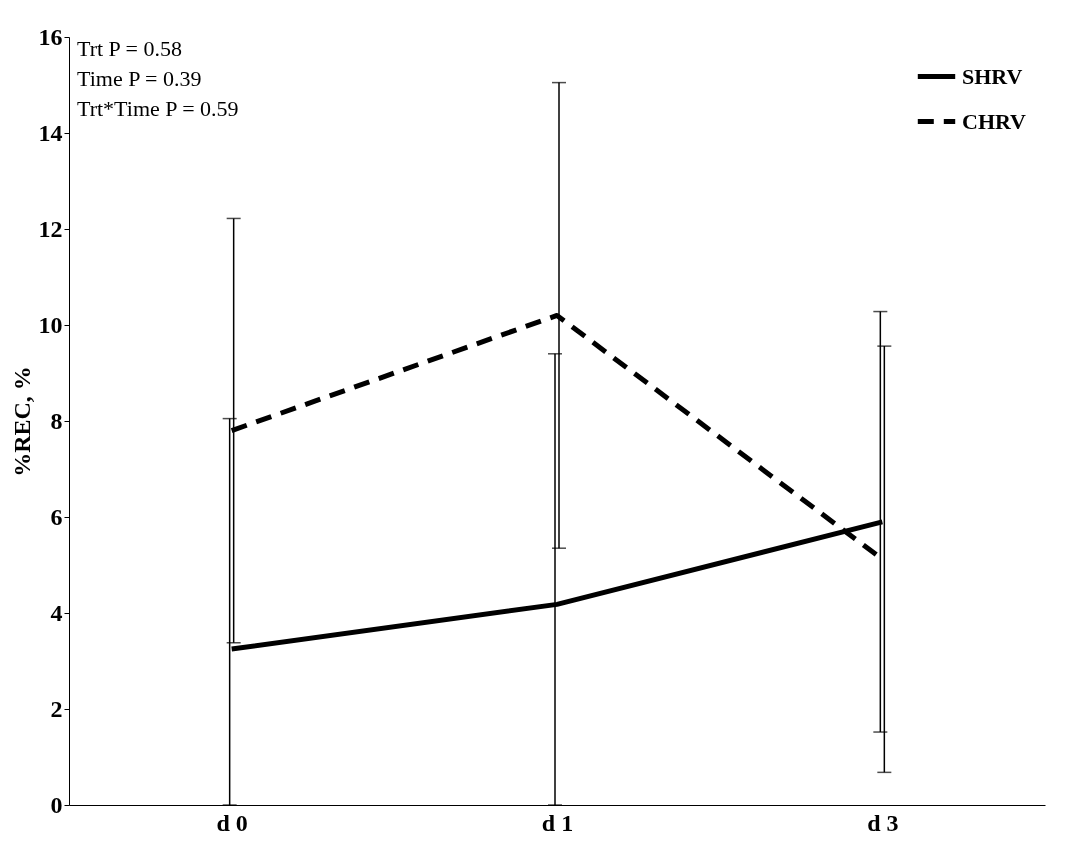  I want to click on y-axis-title: %REC, %, so click(21, 421).